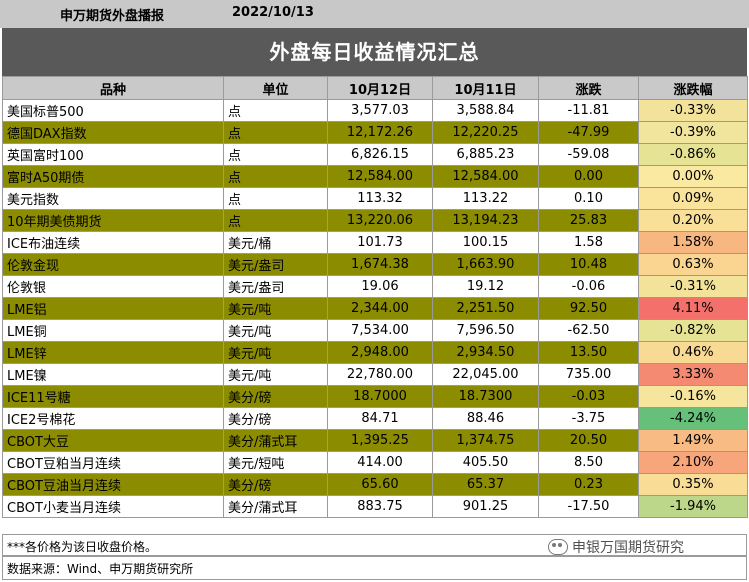  I want to click on cell-change: 20.50, so click(588, 440).